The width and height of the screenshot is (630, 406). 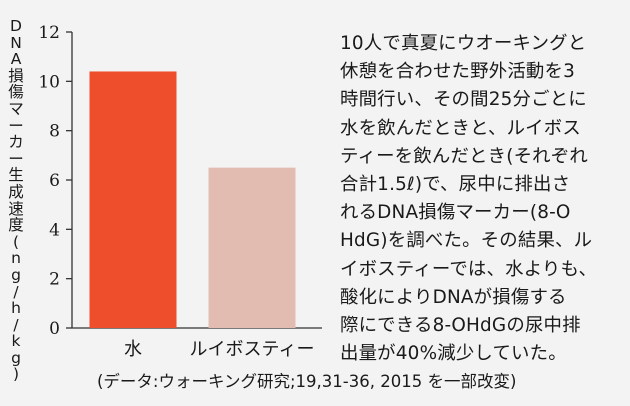 I want to click on description-line: 時間行い、その間25分ごとに, so click(x=463, y=100).